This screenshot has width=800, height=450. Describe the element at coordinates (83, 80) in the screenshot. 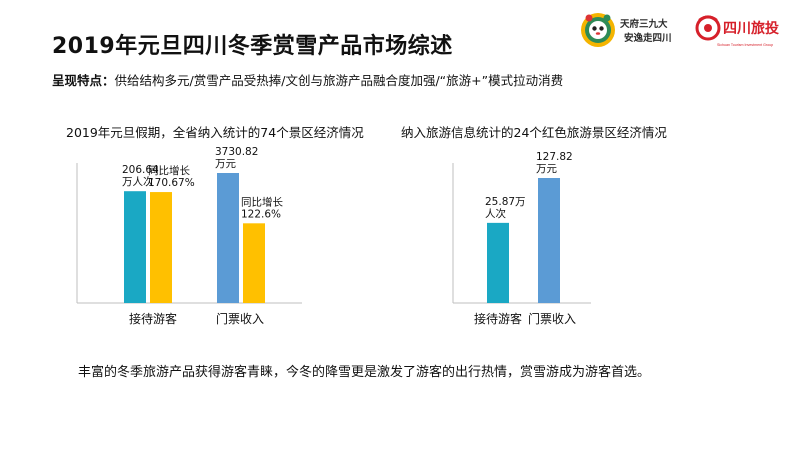

I see `subtitle-label: 呈现特点：` at that location.